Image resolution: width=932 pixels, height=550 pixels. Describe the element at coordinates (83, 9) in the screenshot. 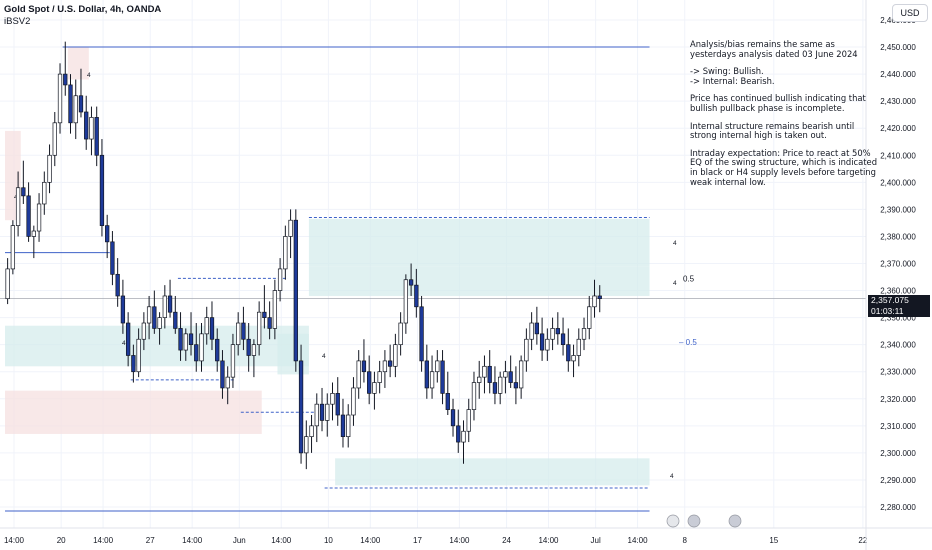

I see `symbol-title: Gold Spot / U.S. Dollar, 4h, OANDA` at that location.